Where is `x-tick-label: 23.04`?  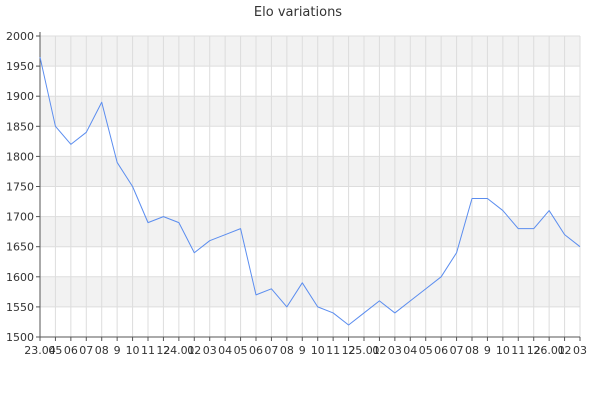
x-tick-label: 23.04 is located at coordinates (40, 350).